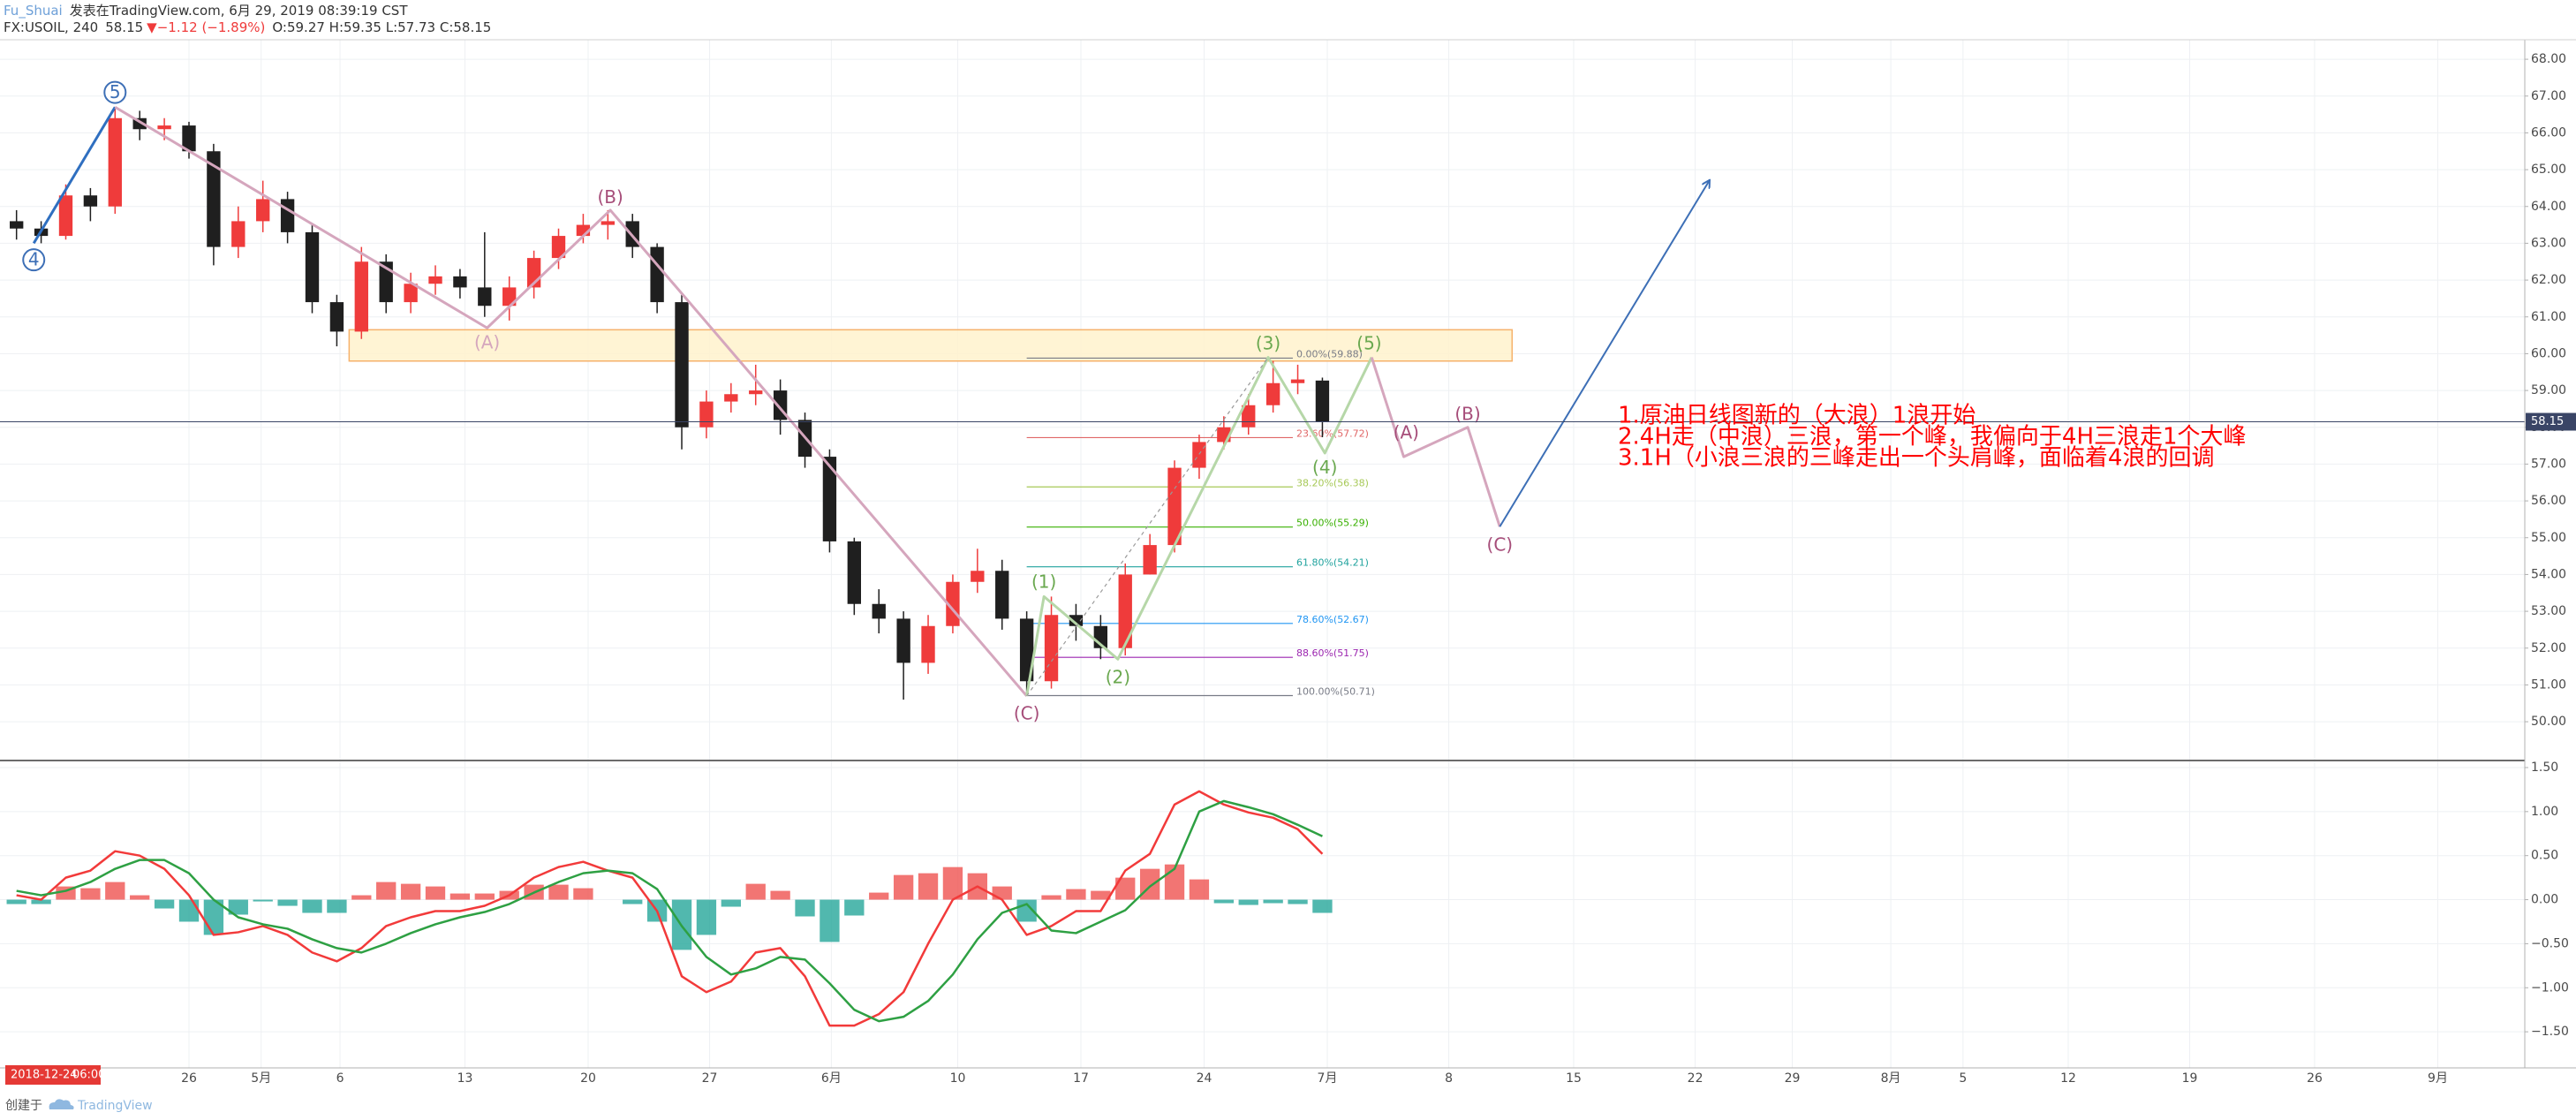 This screenshot has width=2576, height=1120. Describe the element at coordinates (2190, 1078) in the screenshot. I see `x-tick-label: 19` at that location.